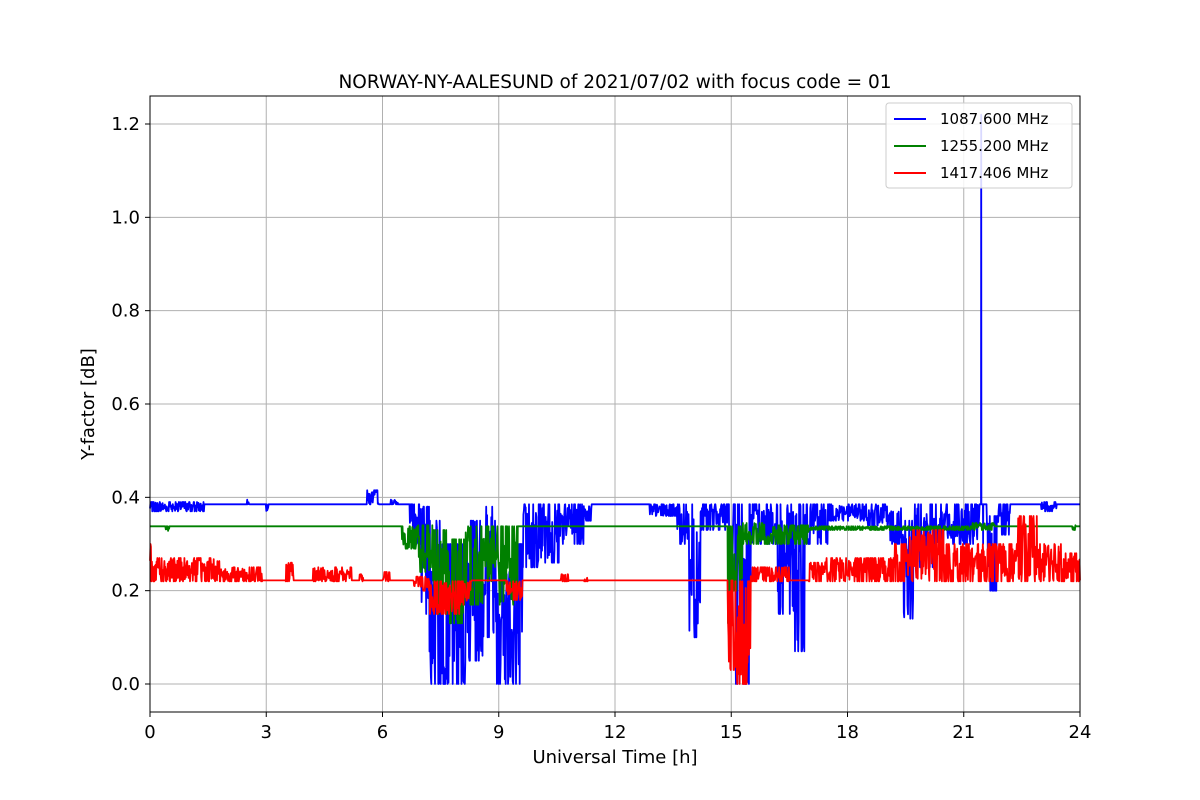 This screenshot has width=1200, height=800. I want to click on y-tick-label: 0.2, so click(125, 591).